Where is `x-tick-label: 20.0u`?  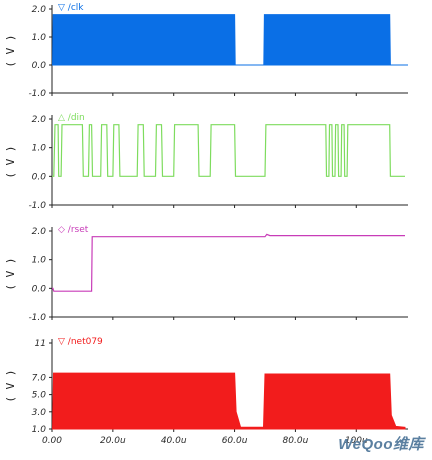 x-tick-label: 20.0u is located at coordinates (113, 441).